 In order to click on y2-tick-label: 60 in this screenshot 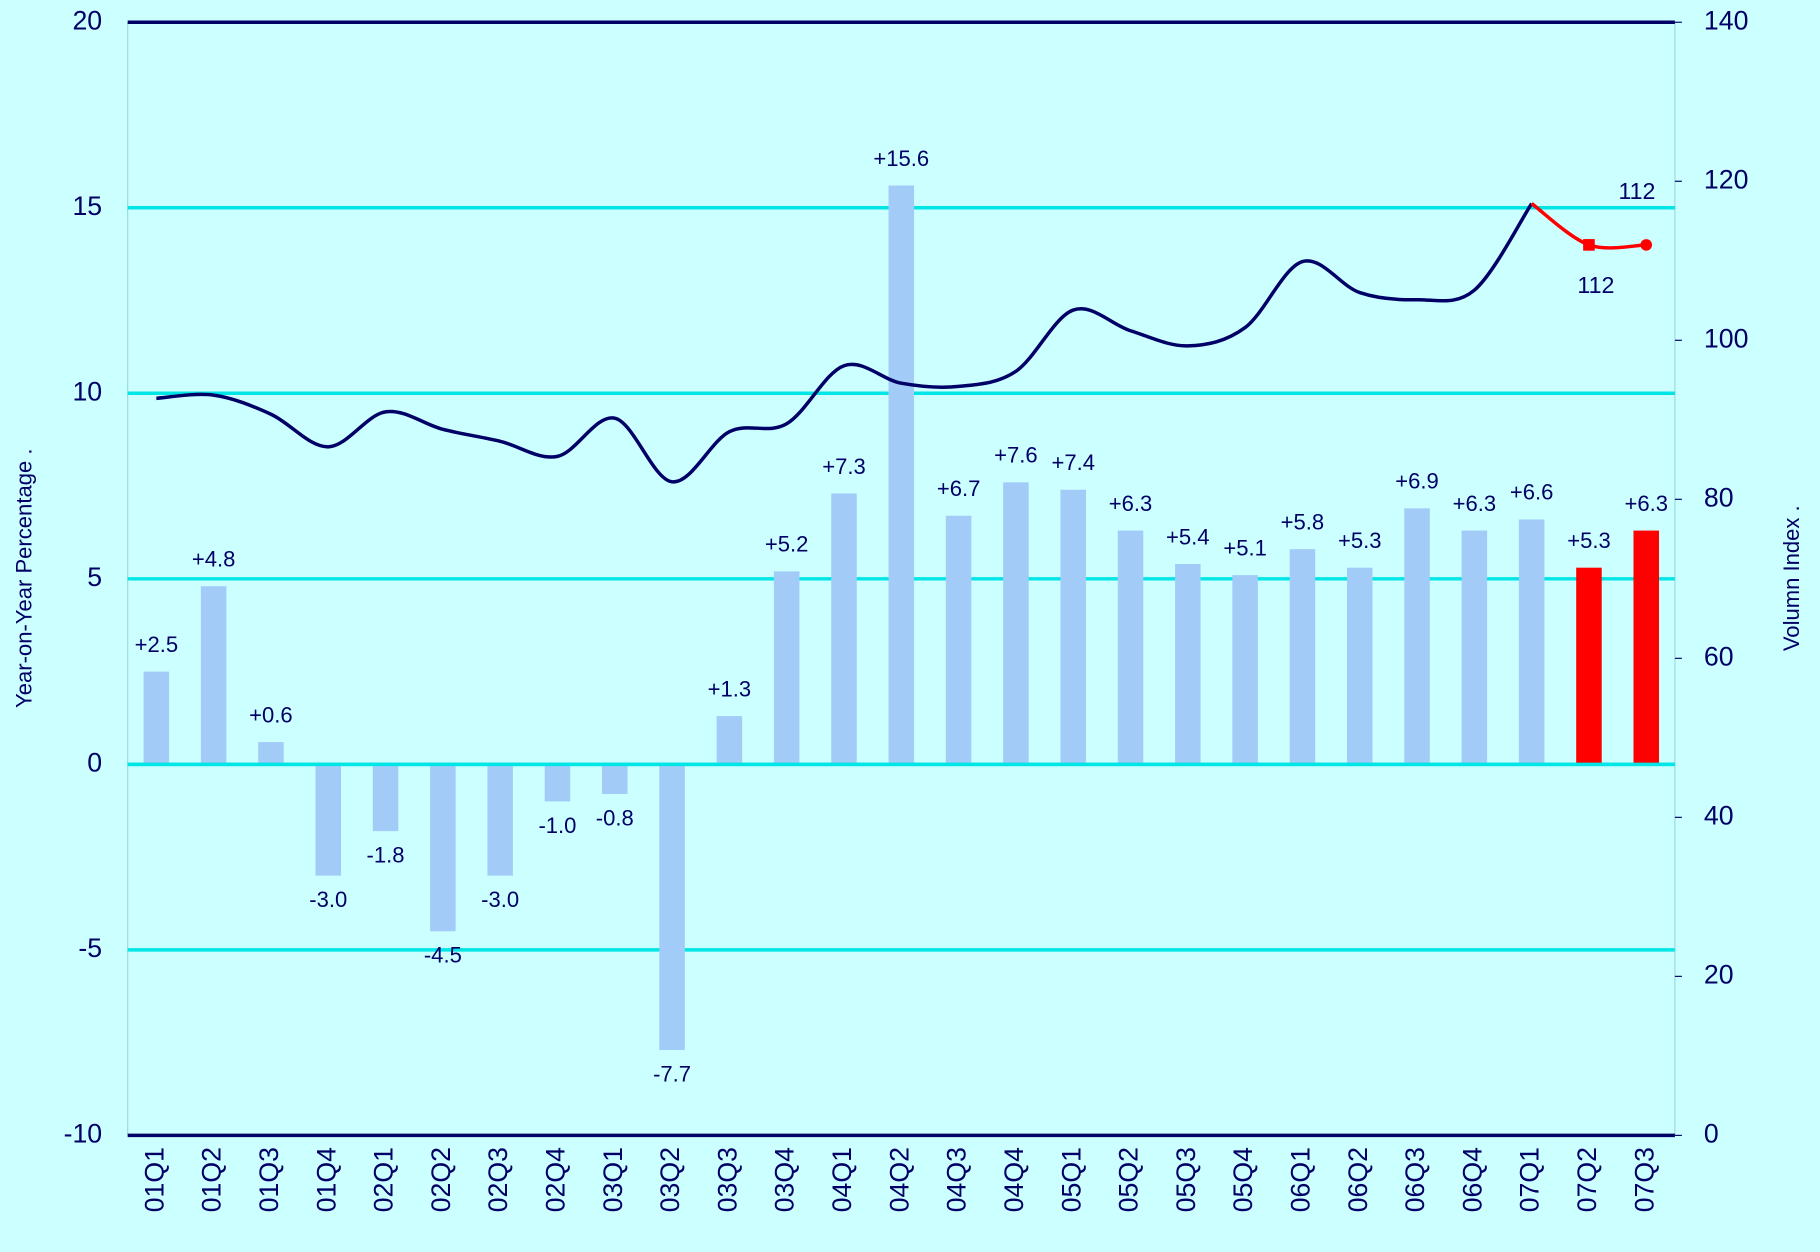, I will do `click(1719, 656)`.